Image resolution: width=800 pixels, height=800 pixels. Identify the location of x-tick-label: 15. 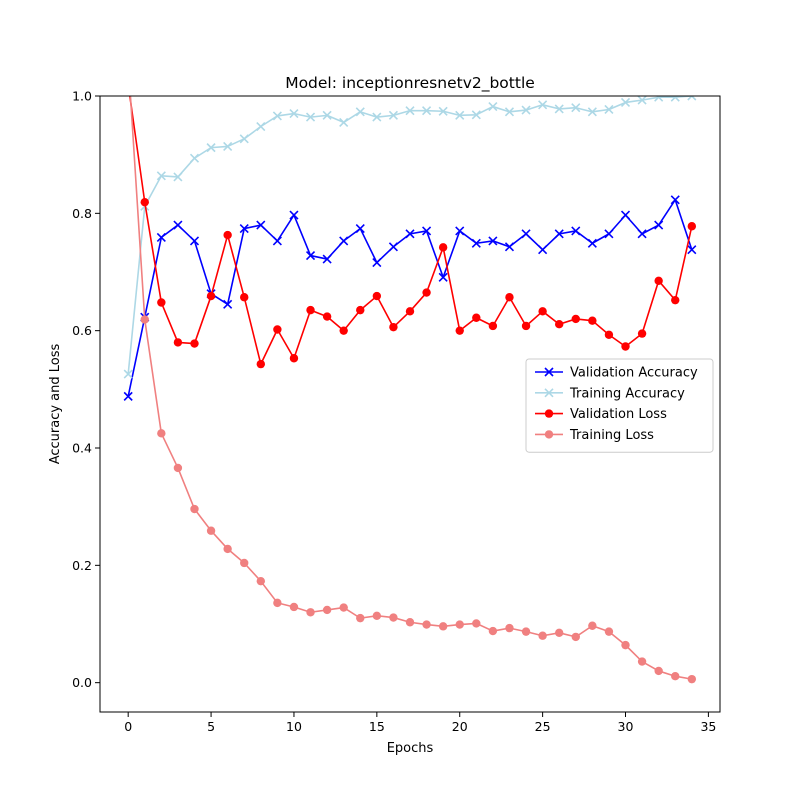
(377, 726).